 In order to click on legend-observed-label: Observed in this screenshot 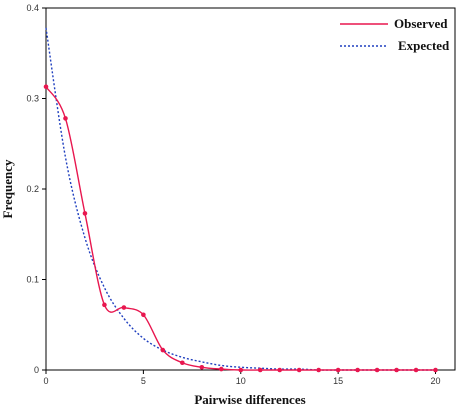, I will do `click(421, 23)`.